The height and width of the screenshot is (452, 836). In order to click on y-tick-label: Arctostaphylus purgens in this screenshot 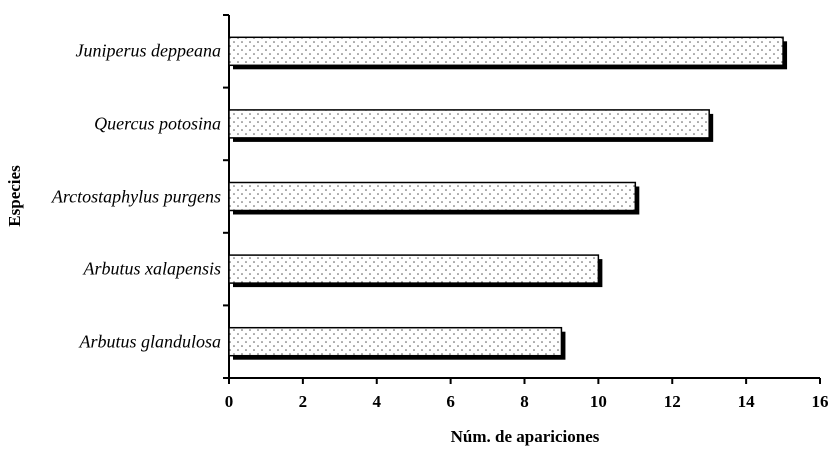, I will do `click(136, 196)`.